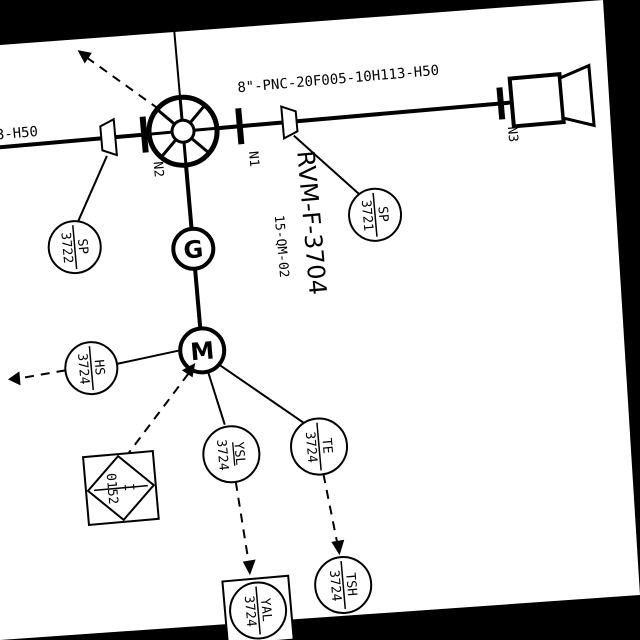 The image size is (640, 640). Describe the element at coordinates (242, 523) in the screenshot. I see `ysl-yal-dashed-signal` at that location.